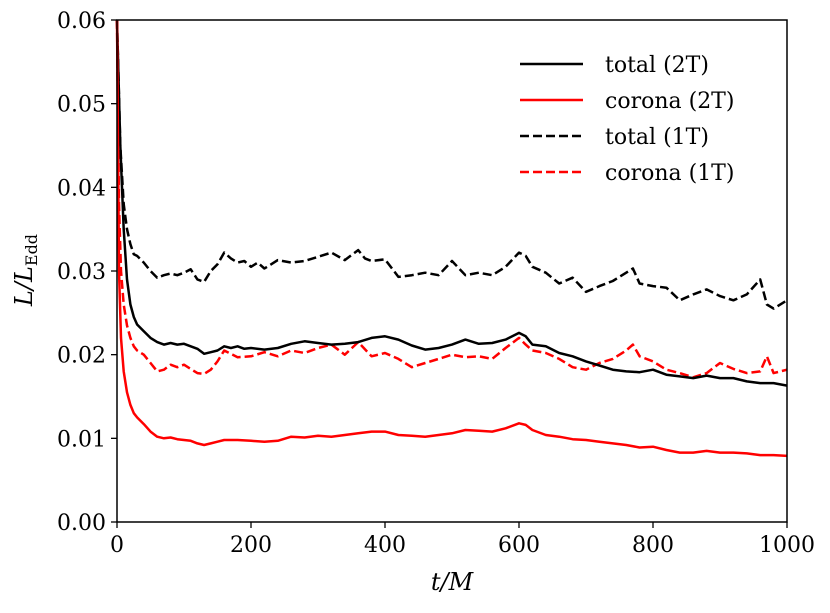  I want to click on legend-label: corona (1T), so click(669, 173).